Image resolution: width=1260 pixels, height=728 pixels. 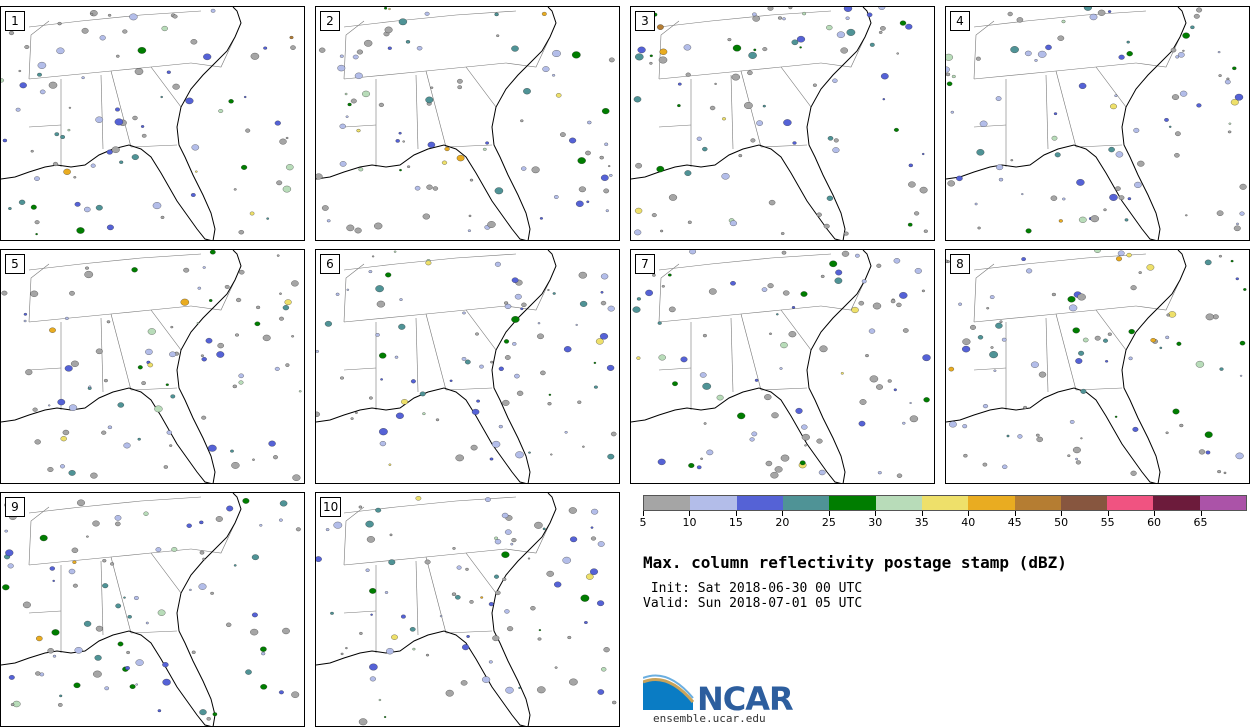 I want to click on colorbar-tick-label: 25, so click(x=828, y=522).